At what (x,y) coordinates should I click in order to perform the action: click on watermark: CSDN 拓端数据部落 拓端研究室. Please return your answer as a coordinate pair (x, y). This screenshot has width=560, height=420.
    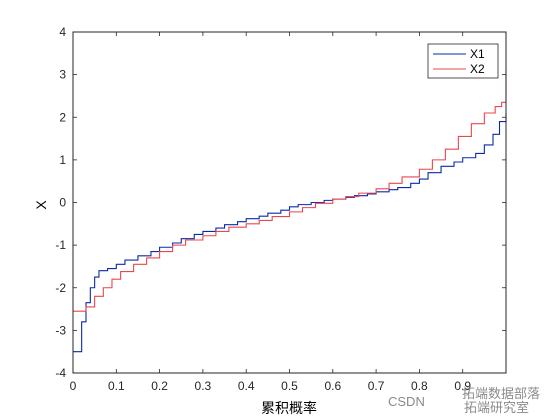
    Looking at the image, I should click on (464, 400).